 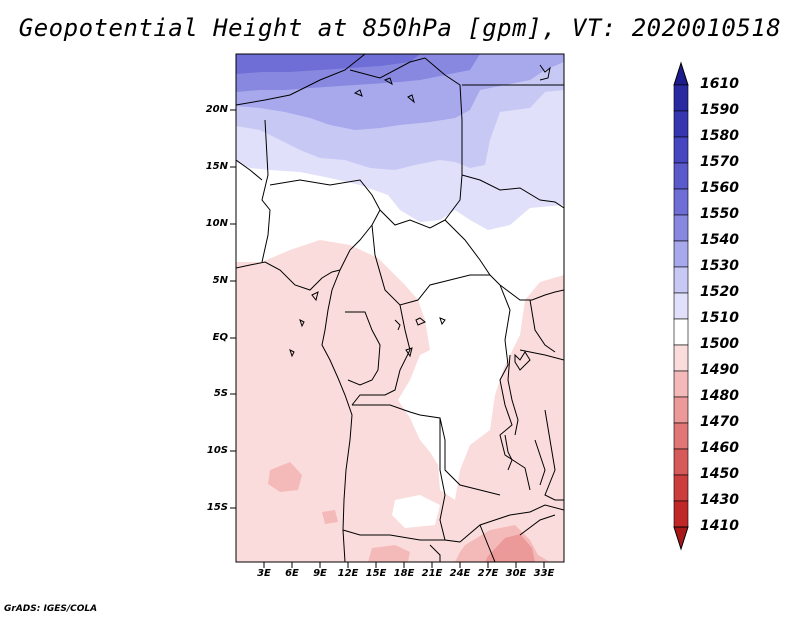 I want to click on lat-label-15s: 15S, so click(x=217, y=507).